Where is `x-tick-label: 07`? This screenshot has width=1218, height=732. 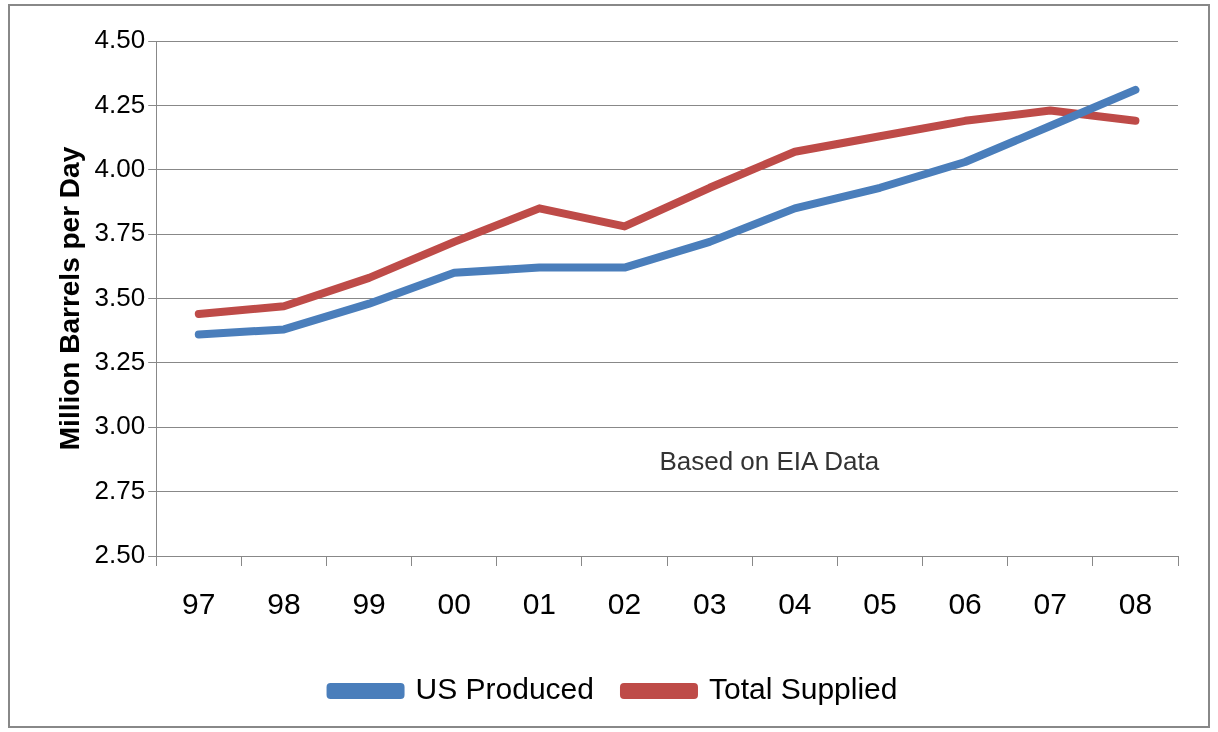 x-tick-label: 07 is located at coordinates (1050, 604).